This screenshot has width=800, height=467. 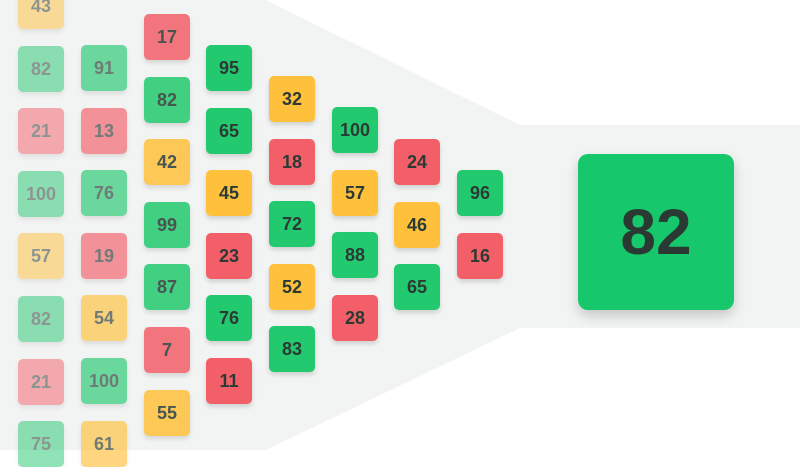 I want to click on number-tile: 88, so click(x=355, y=255).